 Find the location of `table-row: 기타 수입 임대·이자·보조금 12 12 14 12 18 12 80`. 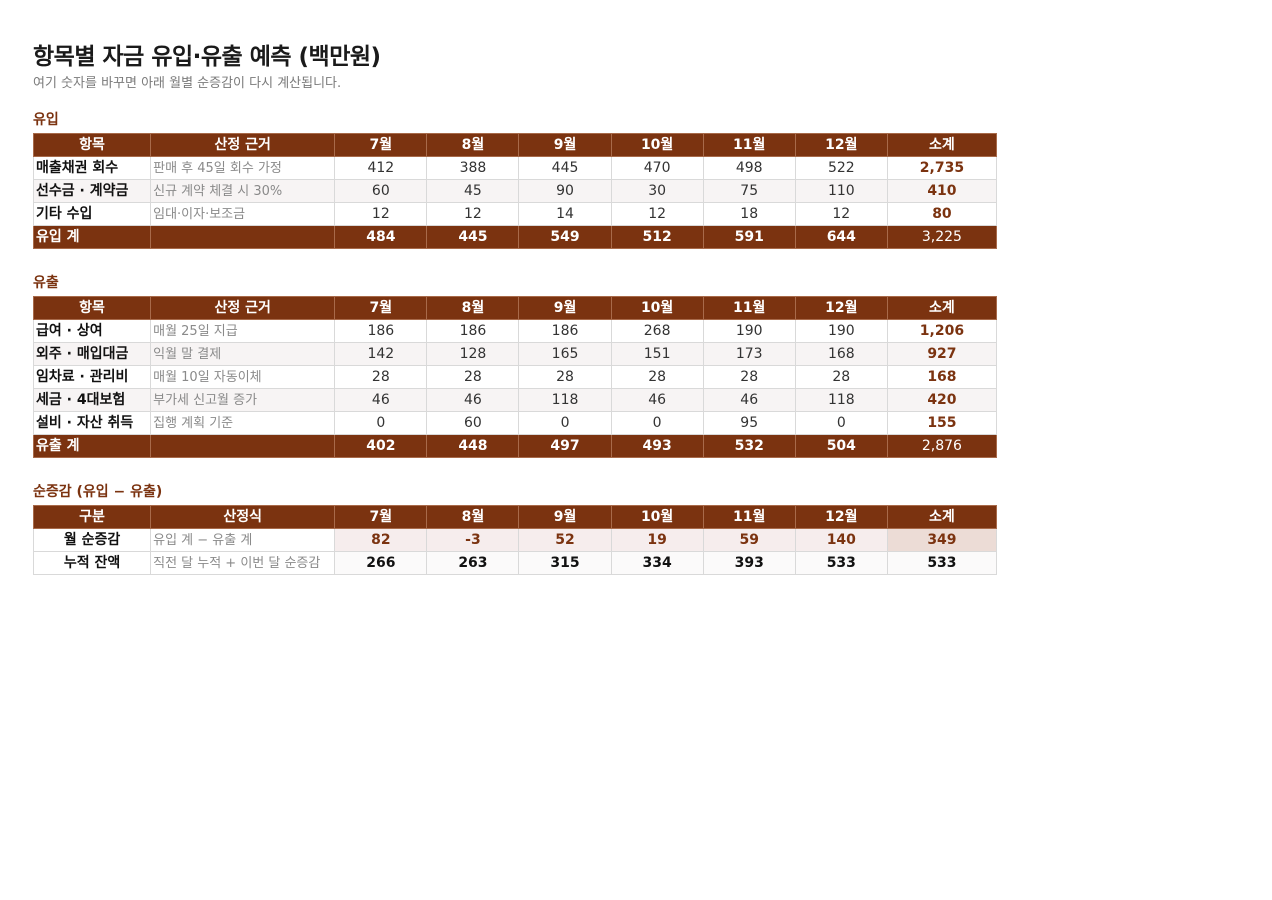

table-row: 기타 수입 임대·이자·보조금 12 12 14 12 18 12 80 is located at coordinates (515, 214).